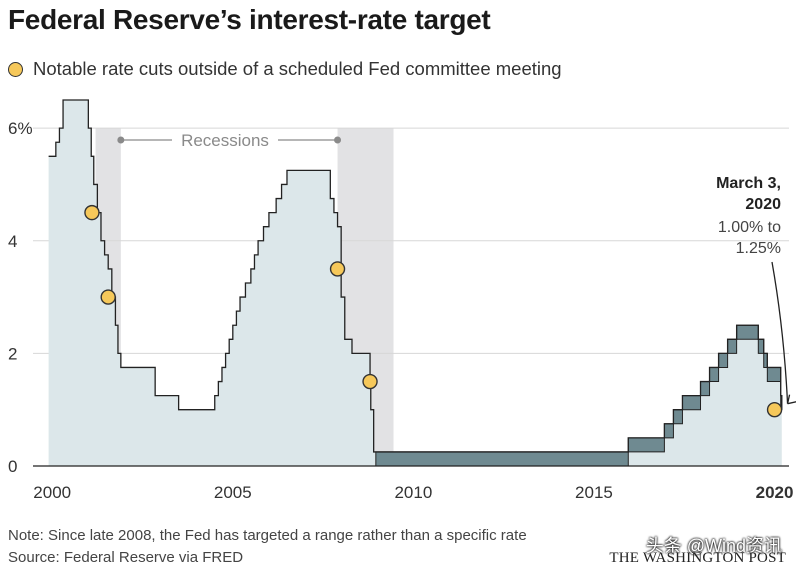 This screenshot has height=573, width=796. Describe the element at coordinates (249, 19) in the screenshot. I see `chart-title: Federal Reserve’s interest-rate target` at that location.